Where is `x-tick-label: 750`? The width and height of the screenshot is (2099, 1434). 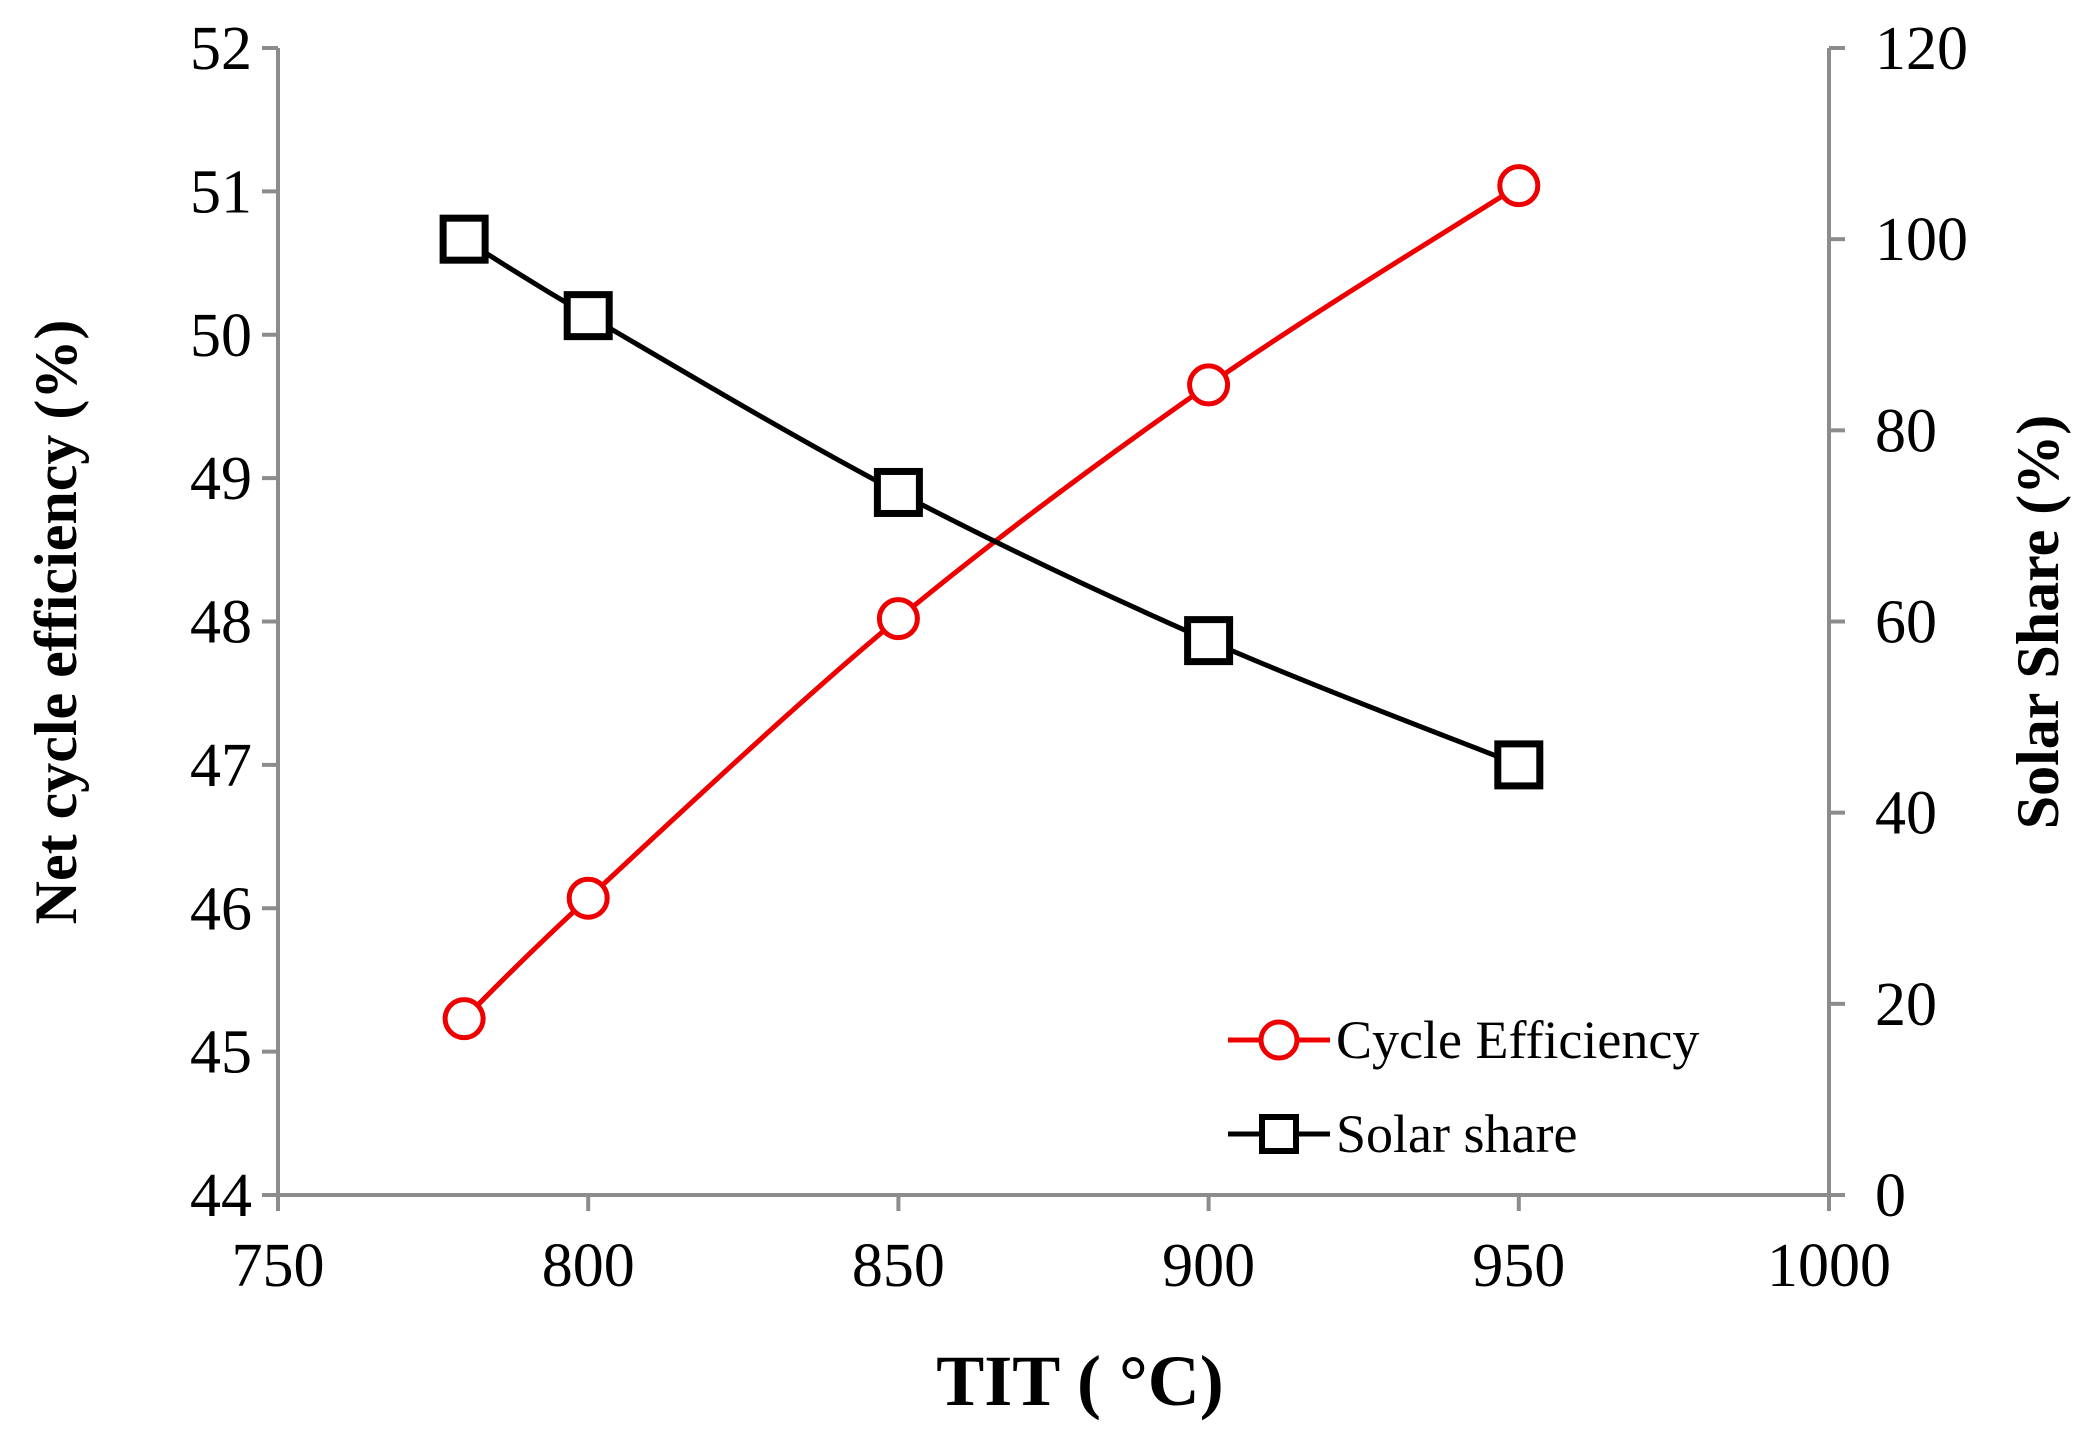 x-tick-label: 750 is located at coordinates (278, 1266).